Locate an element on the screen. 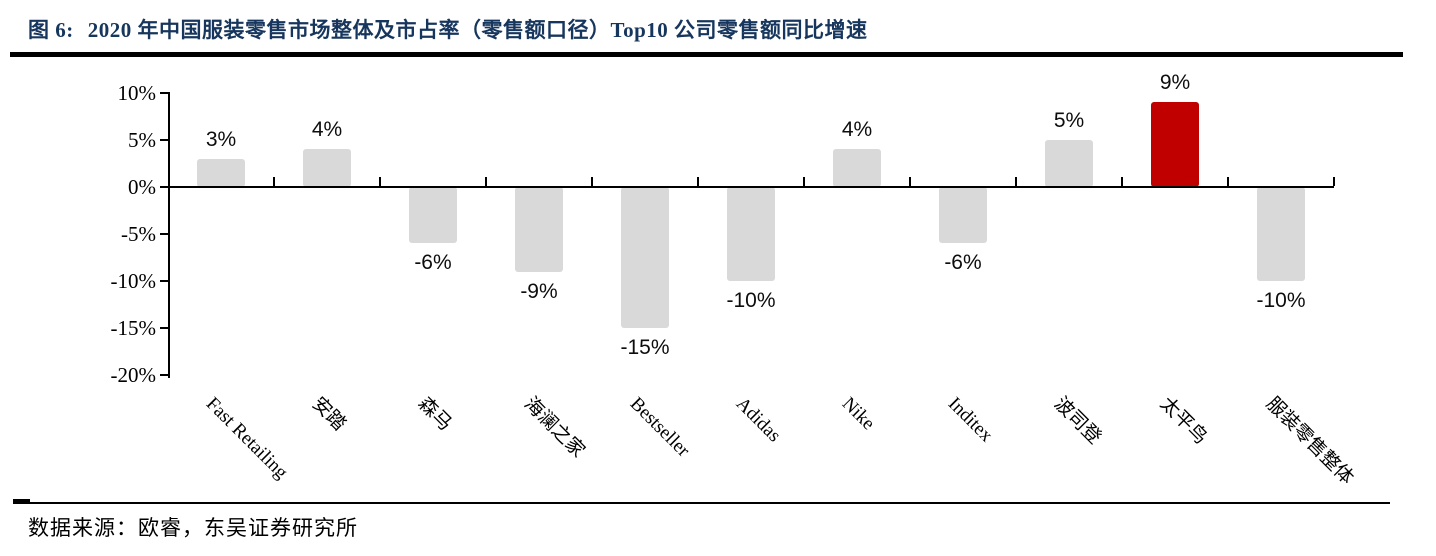 The width and height of the screenshot is (1436, 556). category-label: Nike is located at coordinates (858, 414).